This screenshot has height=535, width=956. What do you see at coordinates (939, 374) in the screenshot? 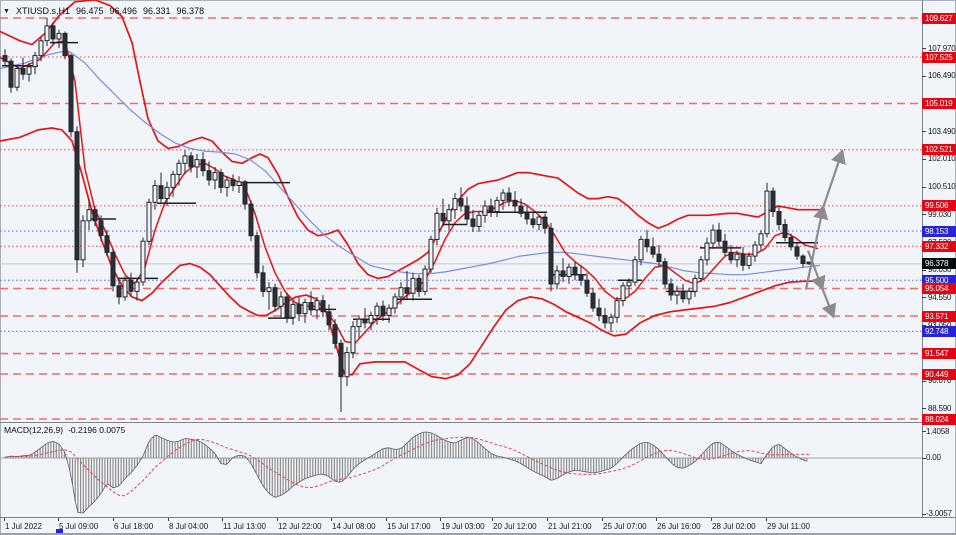
I see `level-price-flag: 90.449` at bounding box center [939, 374].